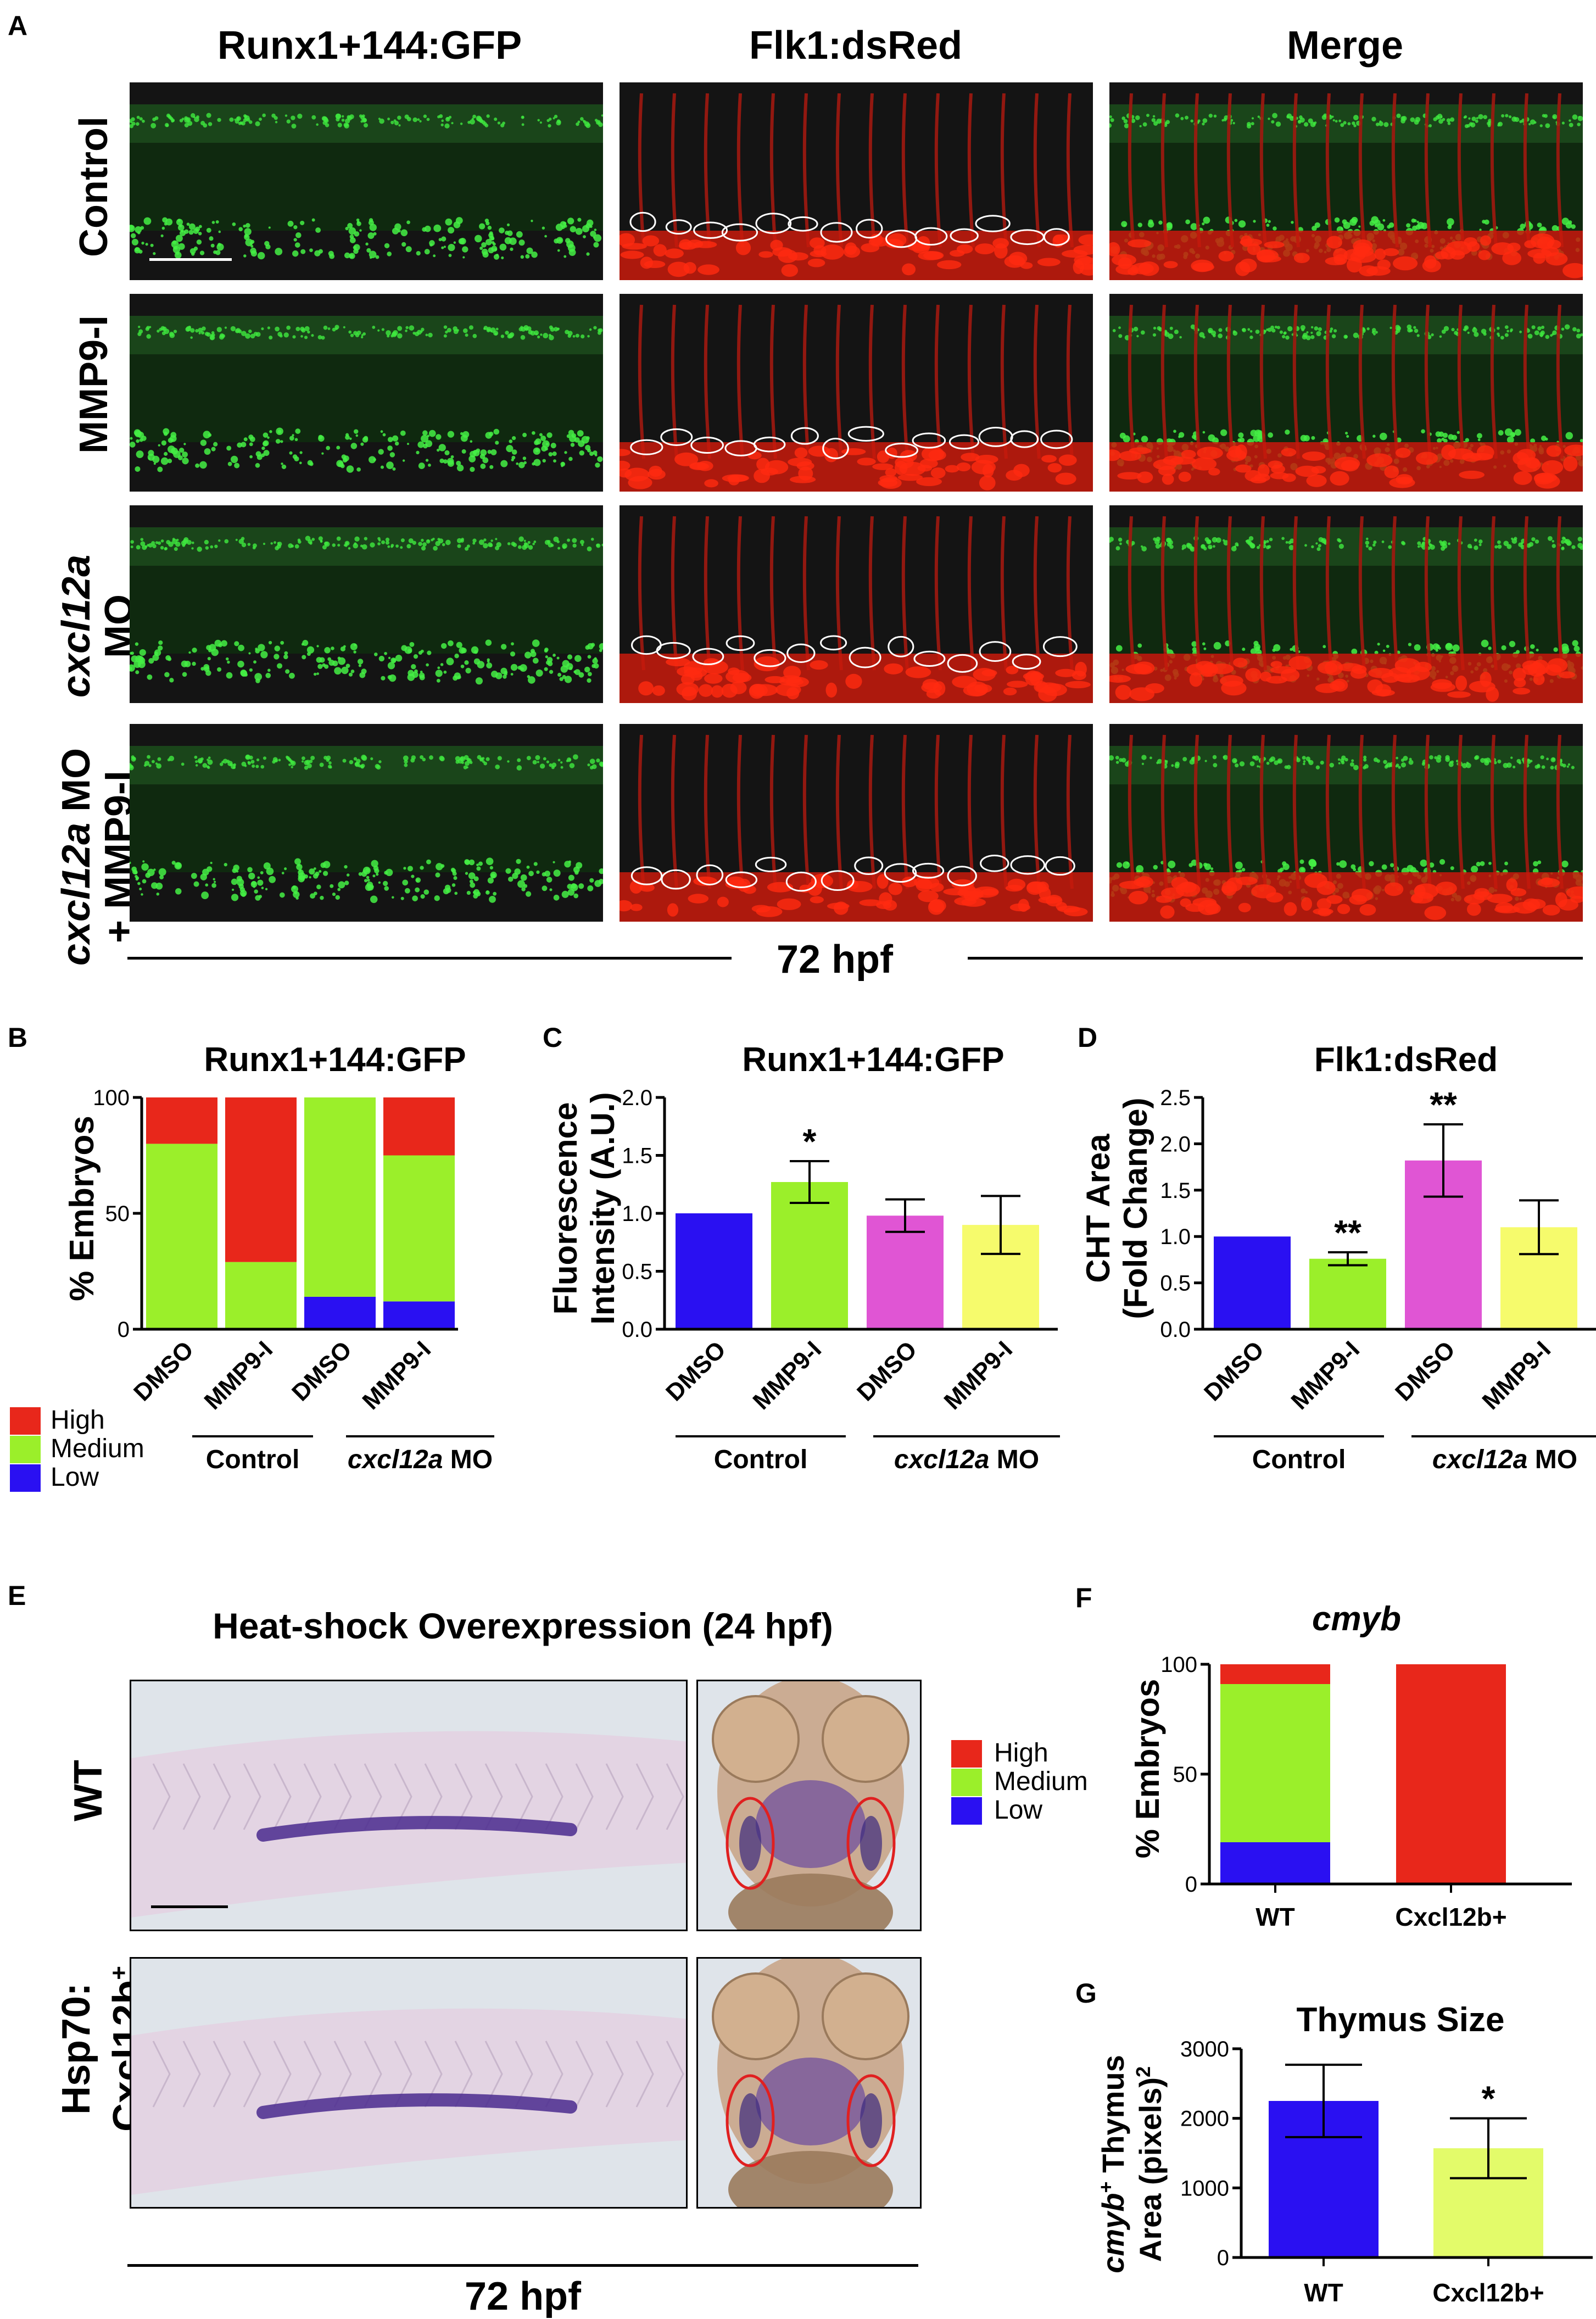  What do you see at coordinates (810, 1141) in the screenshot?
I see `chart-c-significance: *` at bounding box center [810, 1141].